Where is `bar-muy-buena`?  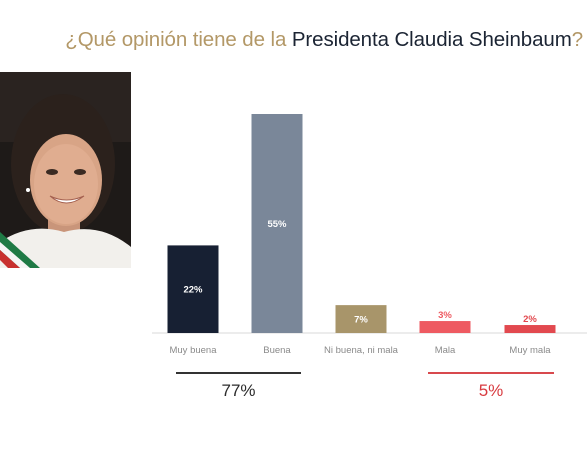 bar-muy-buena is located at coordinates (193, 289).